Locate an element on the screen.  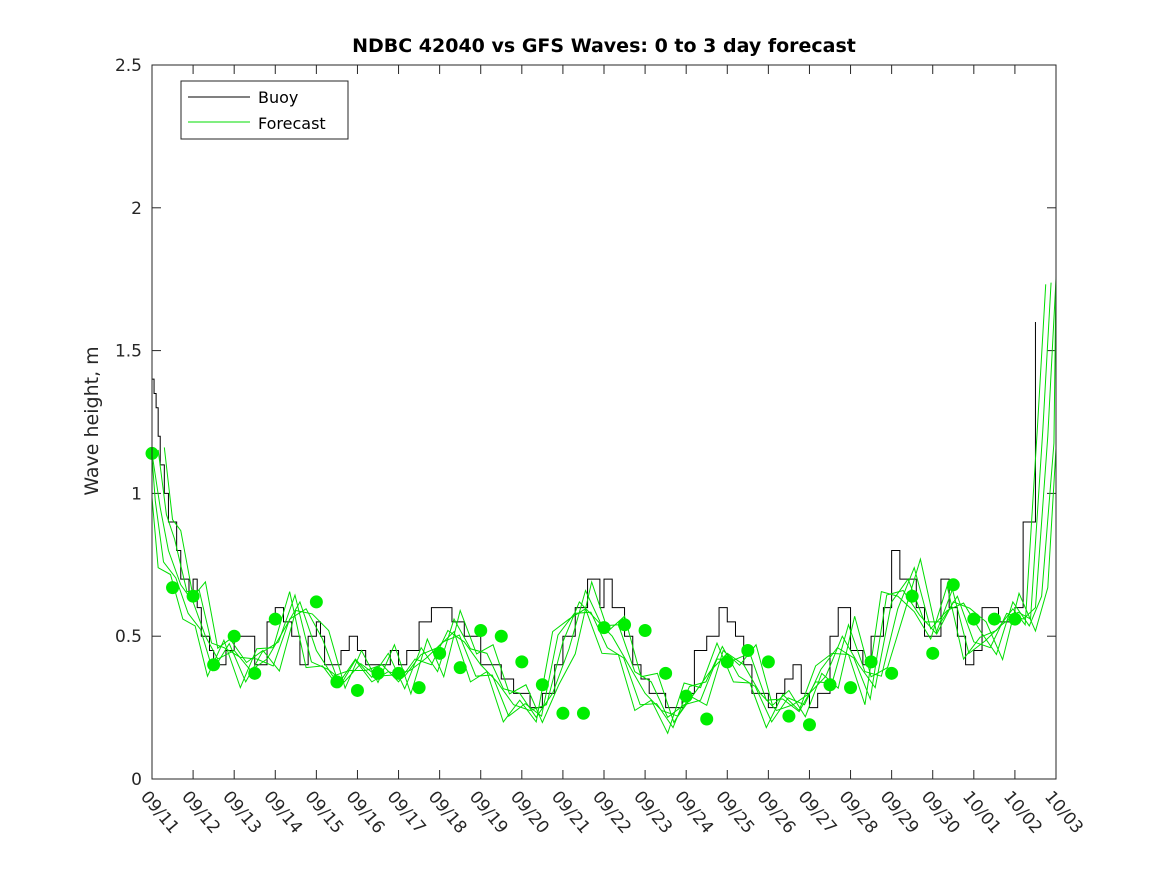
legend: Buoy Forecast is located at coordinates (264, 110).